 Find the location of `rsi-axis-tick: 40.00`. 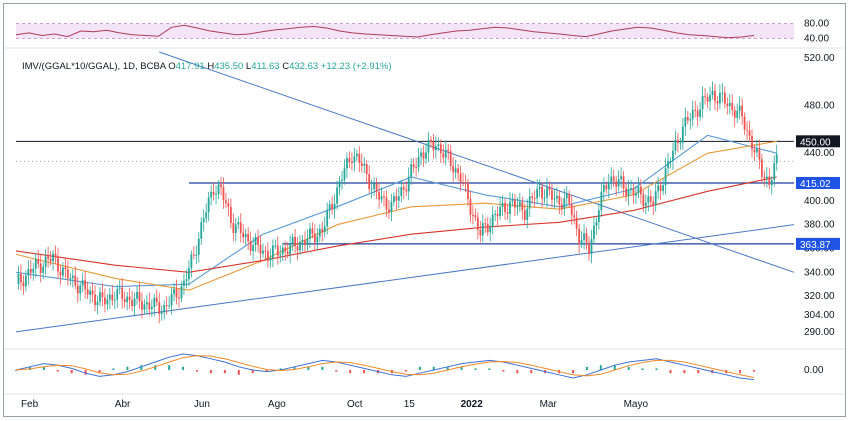

rsi-axis-tick: 40.00 is located at coordinates (816, 39).